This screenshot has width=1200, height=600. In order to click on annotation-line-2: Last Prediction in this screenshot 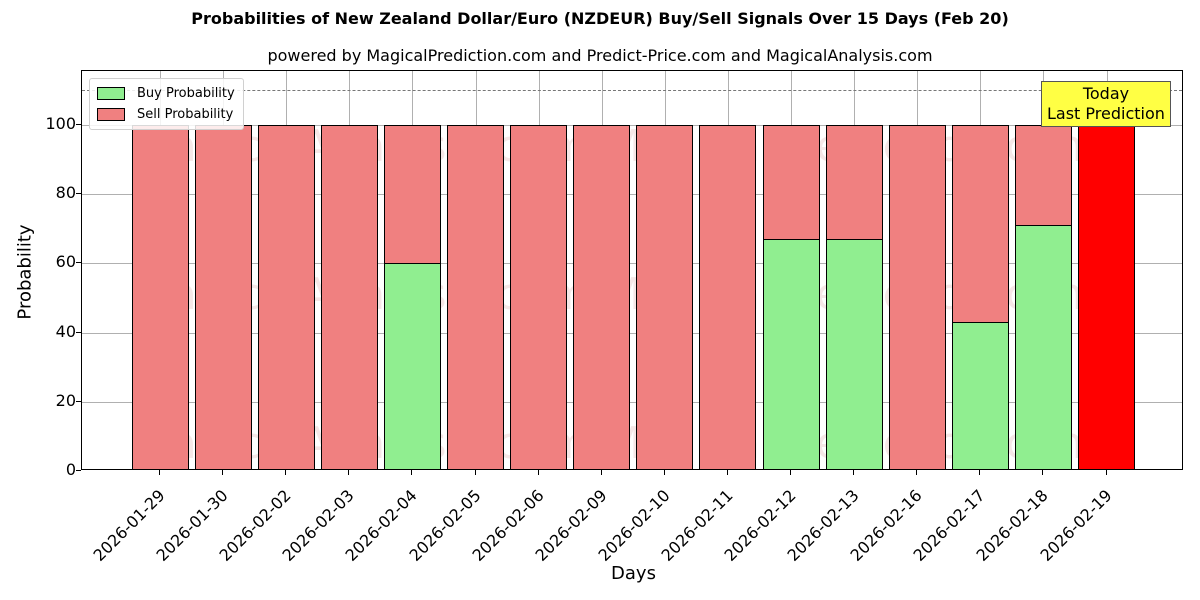, I will do `click(1106, 113)`.